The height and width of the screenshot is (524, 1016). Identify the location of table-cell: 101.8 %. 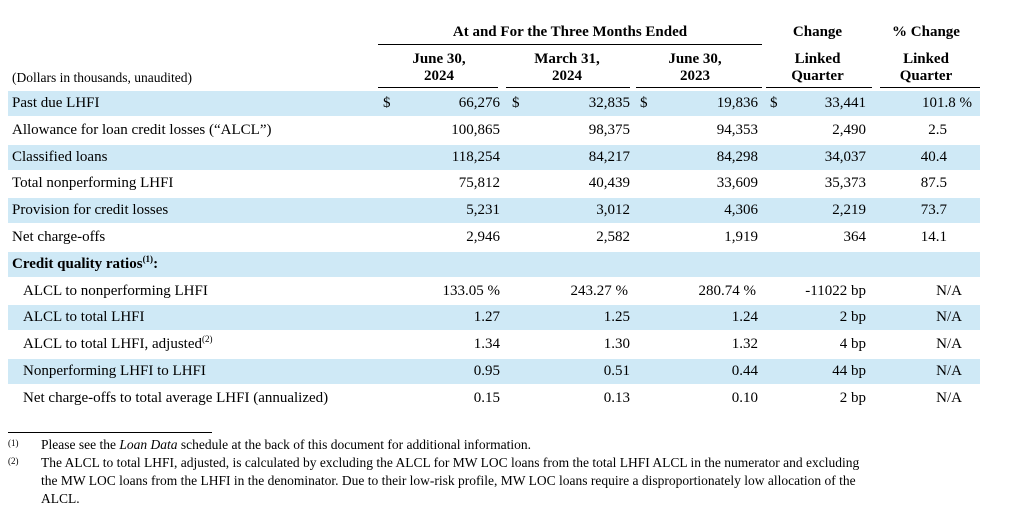
(947, 103).